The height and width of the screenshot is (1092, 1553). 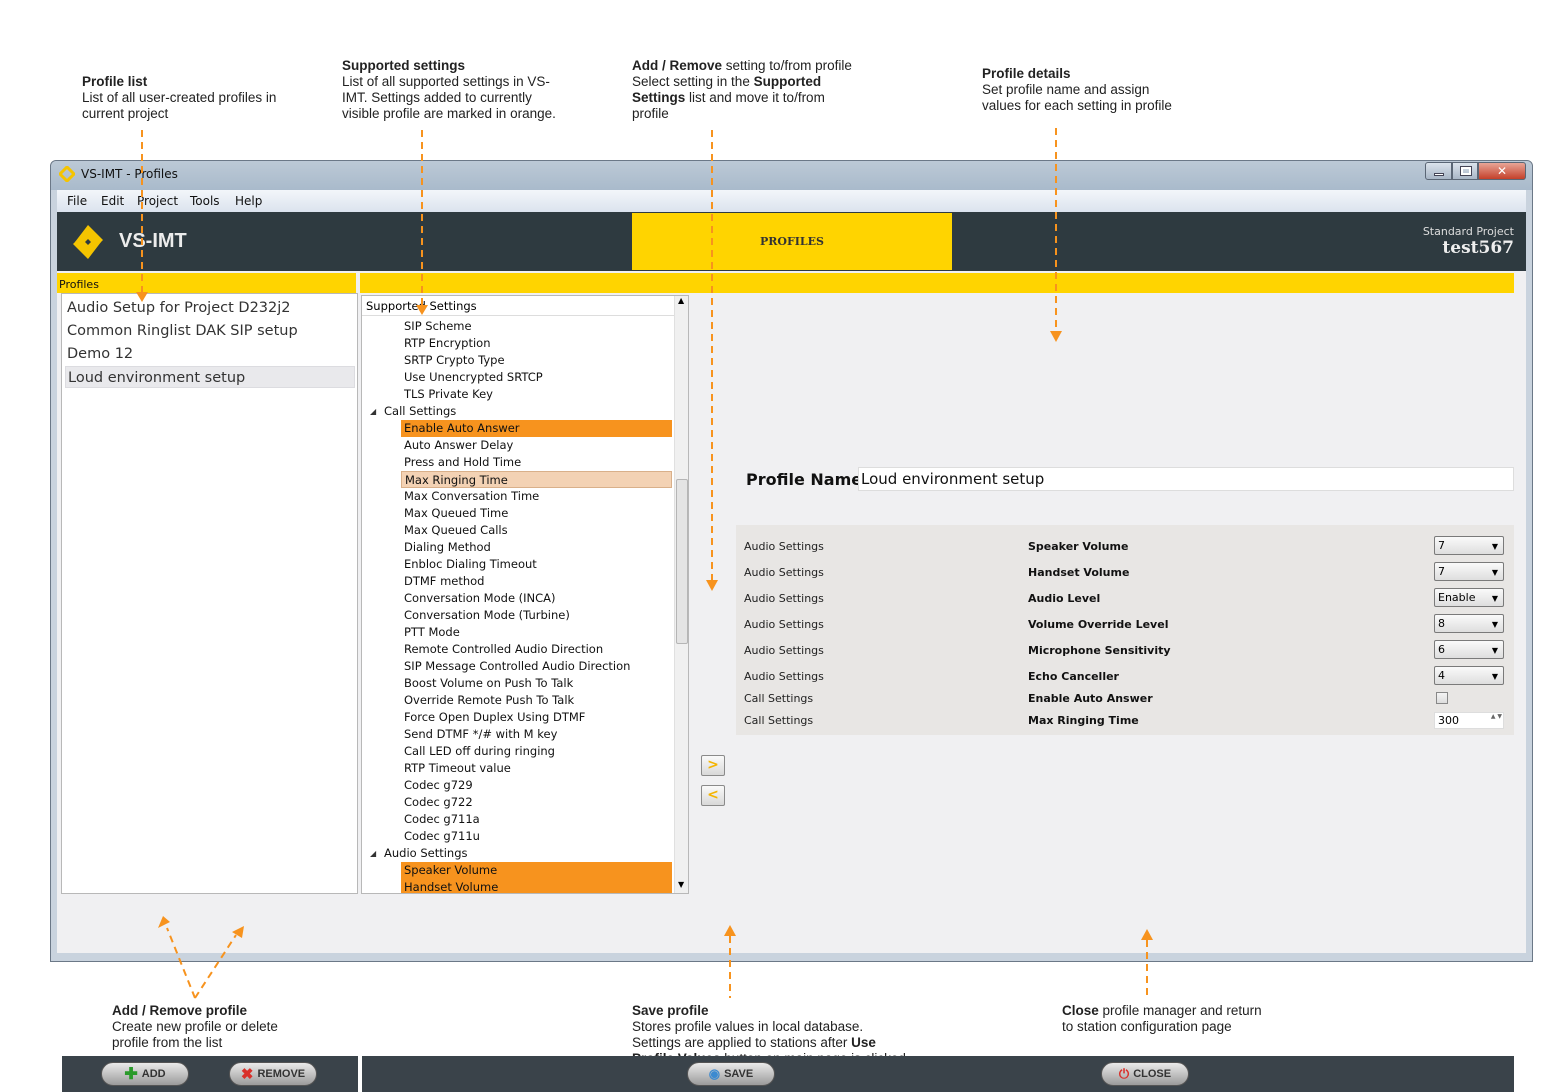 I want to click on tree-item: DTMF method, so click(x=444, y=581).